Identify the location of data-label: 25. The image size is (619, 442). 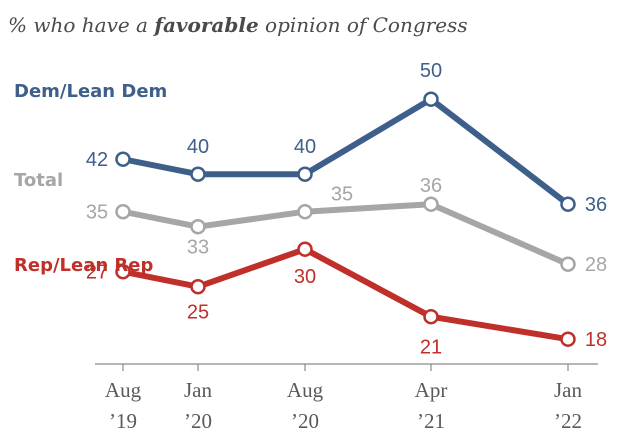
(198, 313).